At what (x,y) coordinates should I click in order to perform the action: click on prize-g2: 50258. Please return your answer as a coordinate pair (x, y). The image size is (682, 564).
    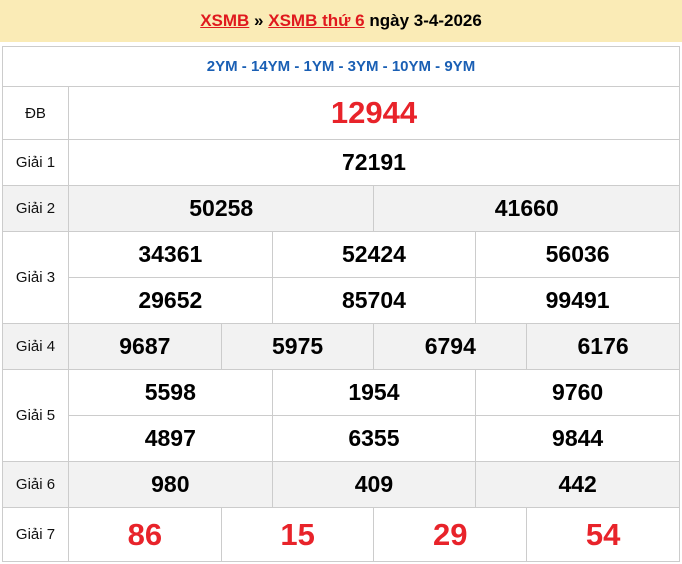
    Looking at the image, I should click on (221, 208).